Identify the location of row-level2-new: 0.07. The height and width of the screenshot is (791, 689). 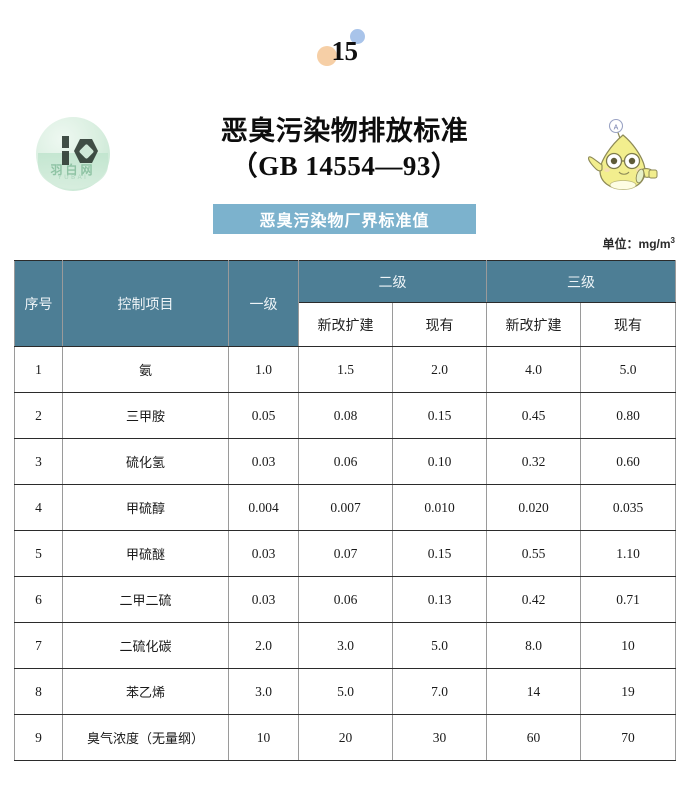
(345, 553).